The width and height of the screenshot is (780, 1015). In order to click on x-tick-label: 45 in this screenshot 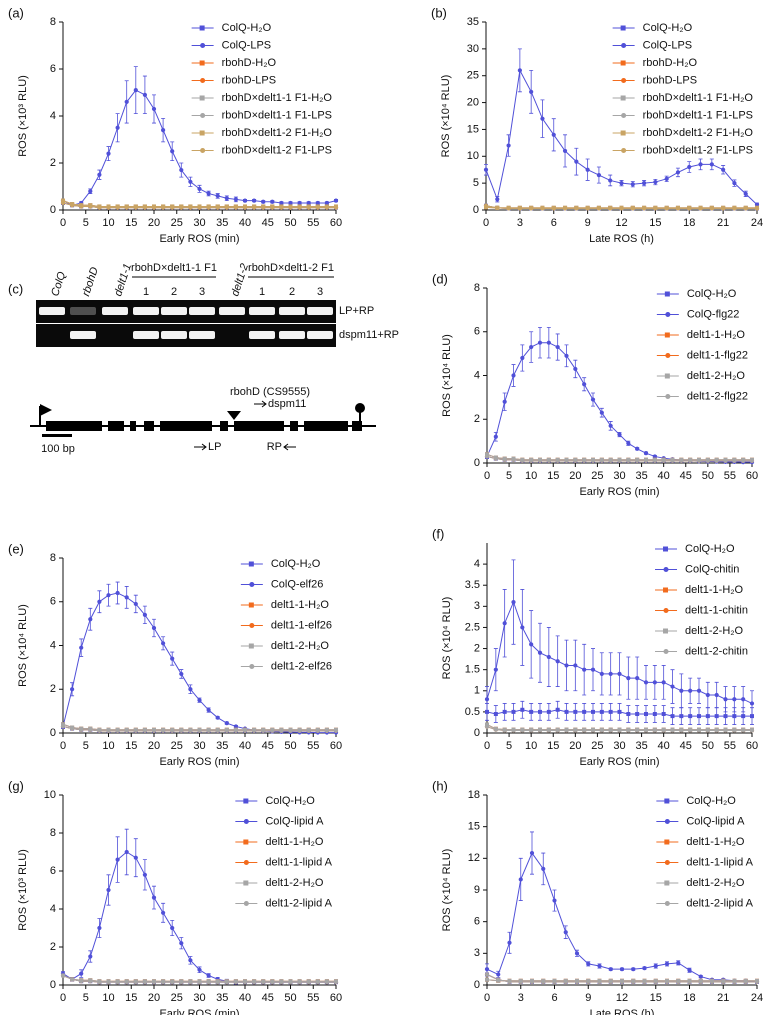, I will do `click(686, 476)`.